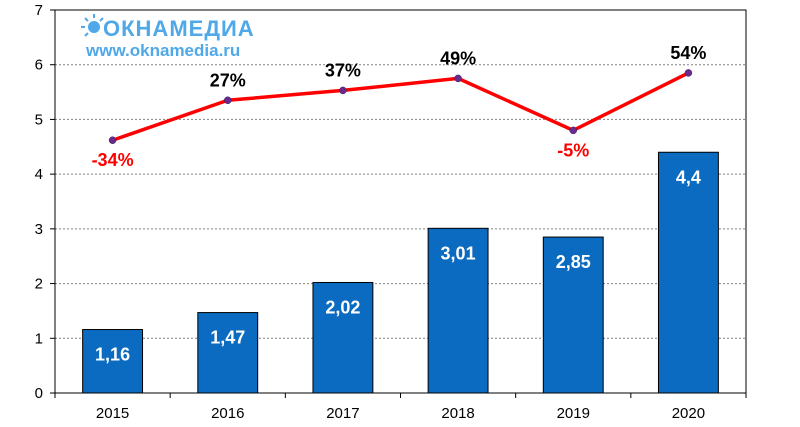  Describe the element at coordinates (457, 413) in the screenshot. I see `x-tick-label: 2018` at that location.